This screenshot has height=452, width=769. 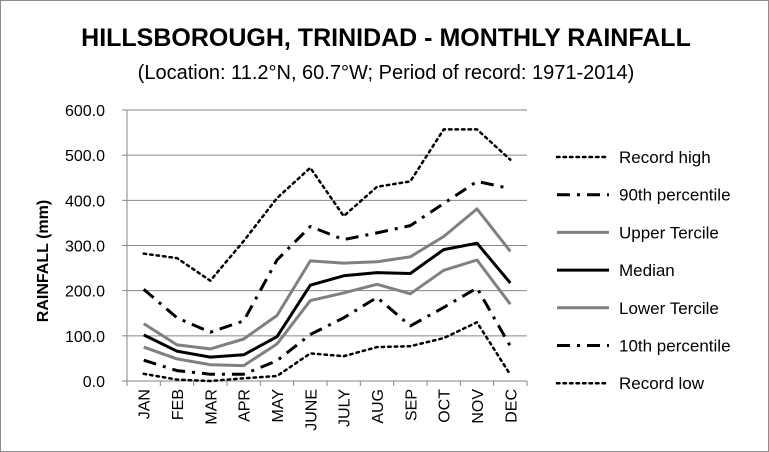 What do you see at coordinates (245, 405) in the screenshot?
I see `x-tick-label: APR` at bounding box center [245, 405].